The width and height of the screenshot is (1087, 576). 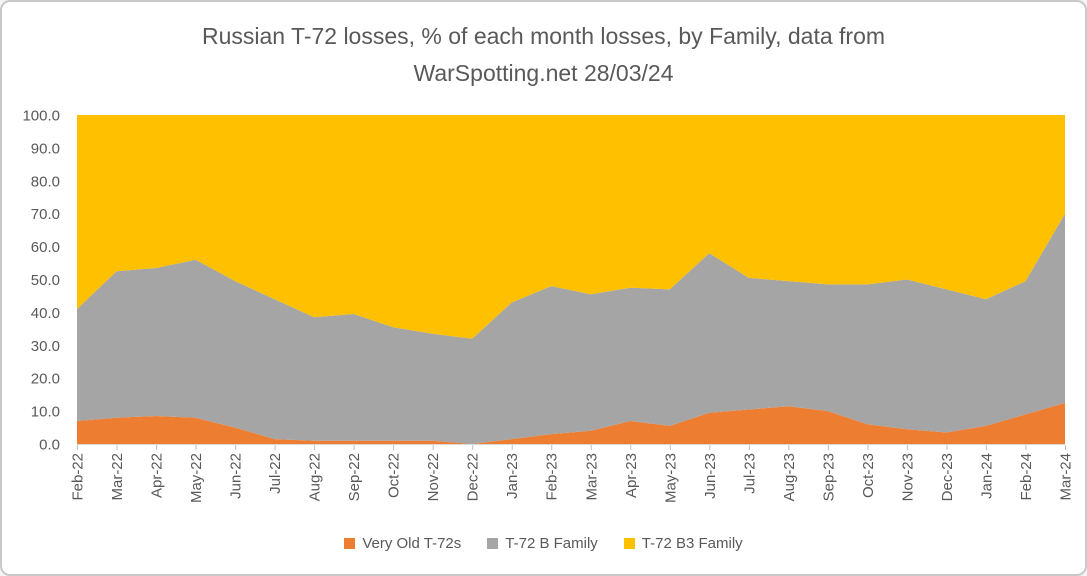 I want to click on legend-item-very-old-t72s: Very Old T-72s, so click(x=402, y=543).